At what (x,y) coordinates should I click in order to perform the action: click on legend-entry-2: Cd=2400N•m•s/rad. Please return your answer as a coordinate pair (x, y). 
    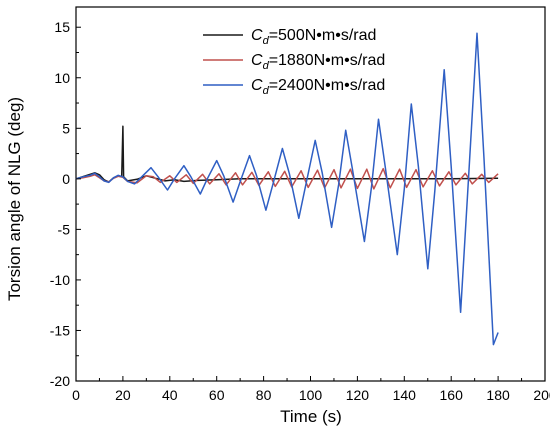
    Looking at the image, I should click on (318, 87).